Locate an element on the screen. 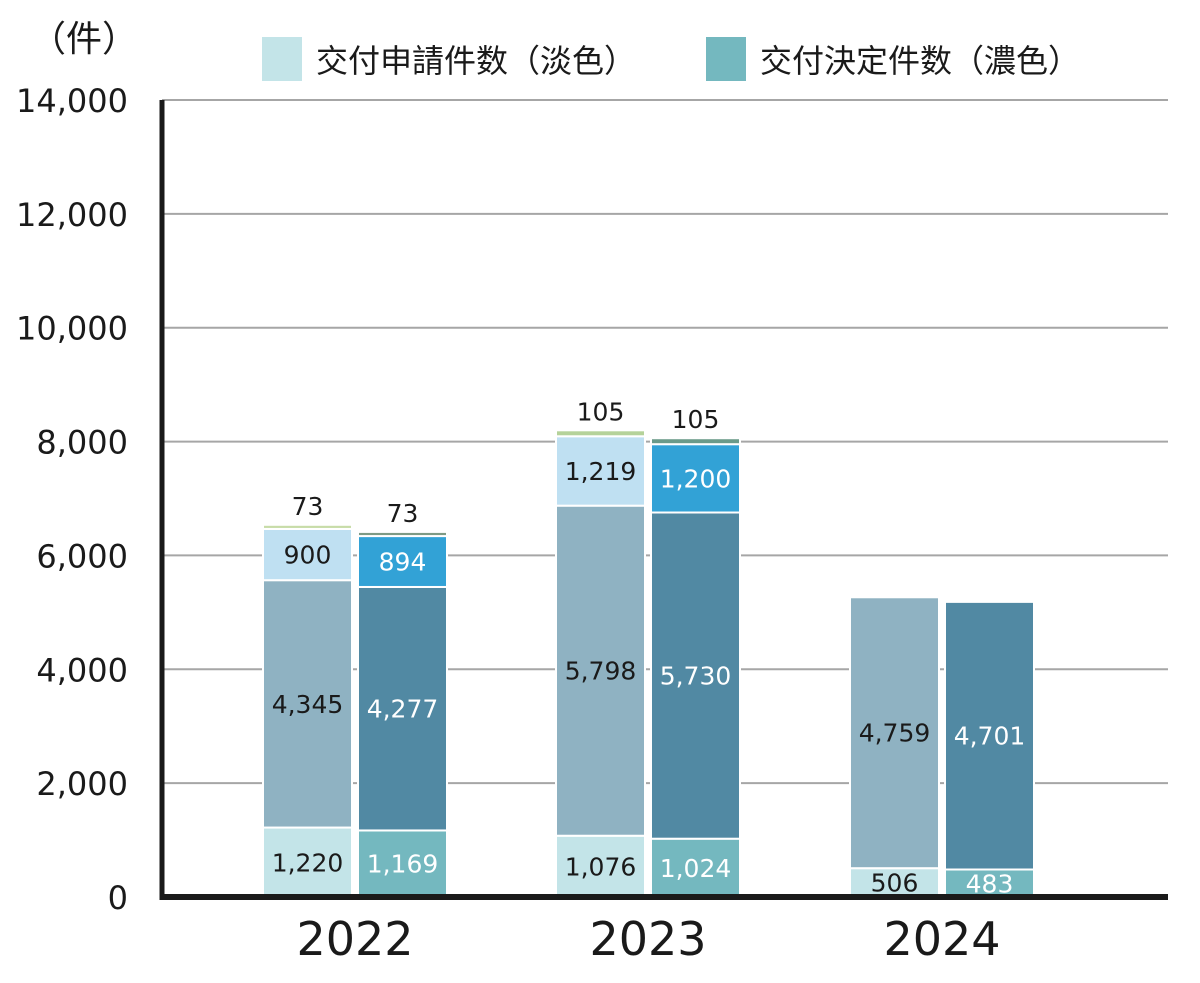 Image resolution: width=1200 pixels, height=983 pixels. data-label: 506 is located at coordinates (895, 883).